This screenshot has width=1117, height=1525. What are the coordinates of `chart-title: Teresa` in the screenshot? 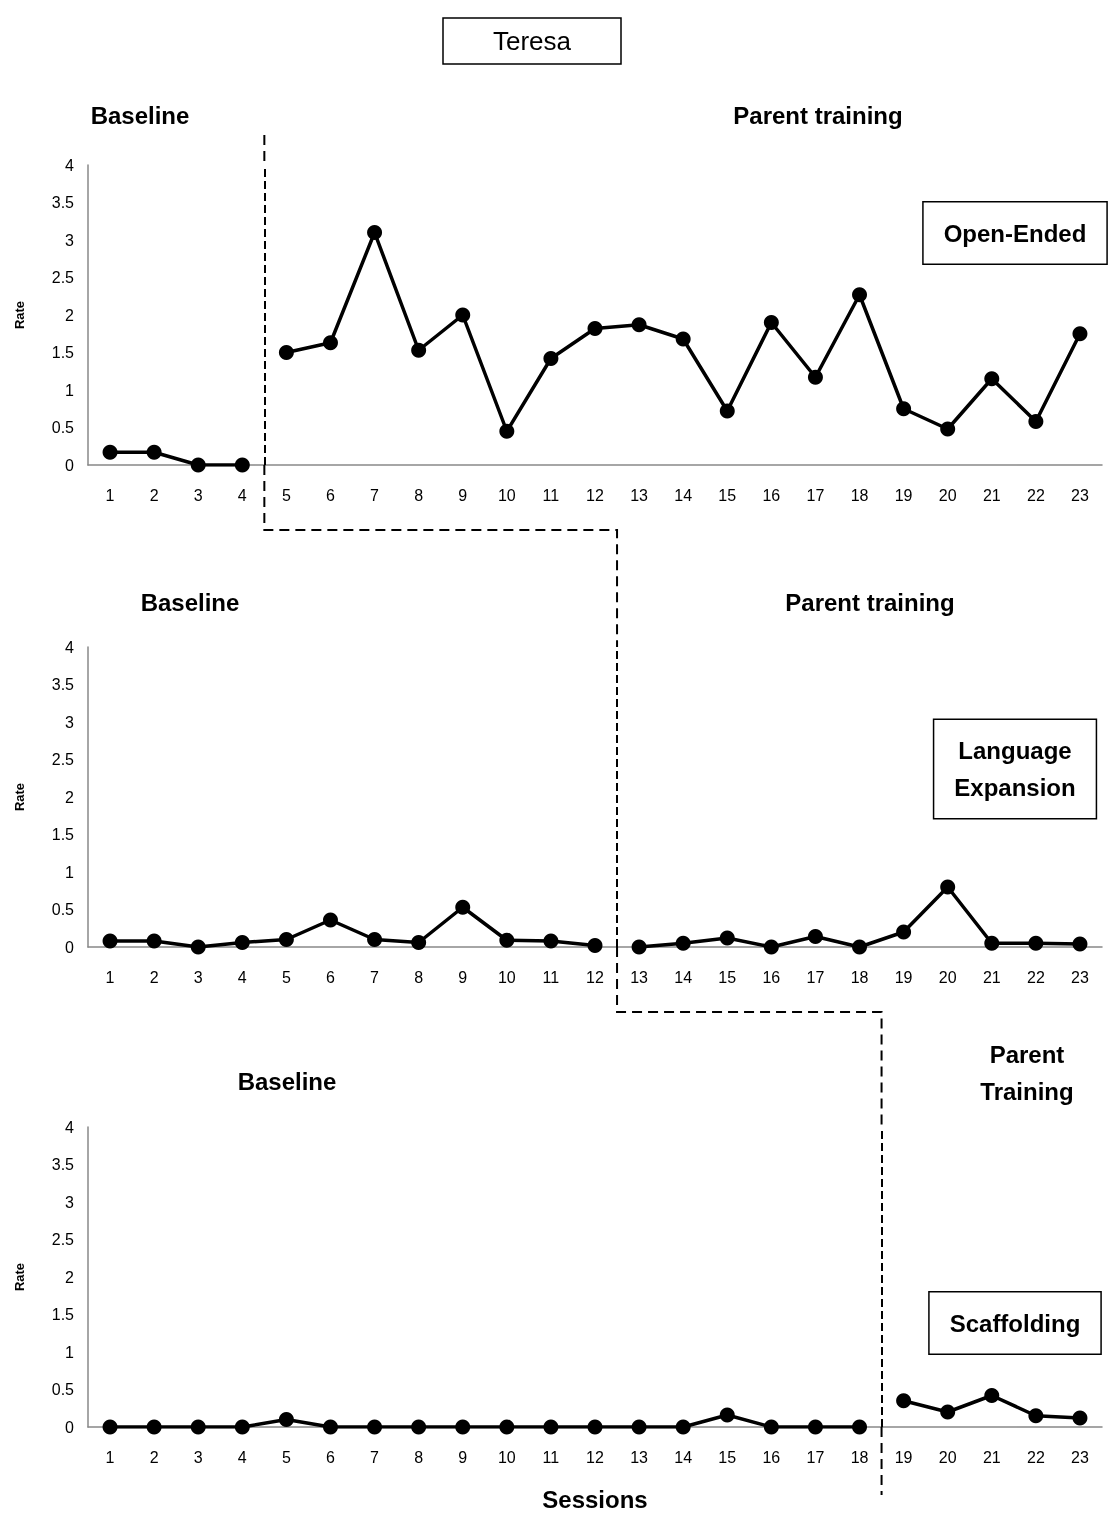 It's located at (532, 41).